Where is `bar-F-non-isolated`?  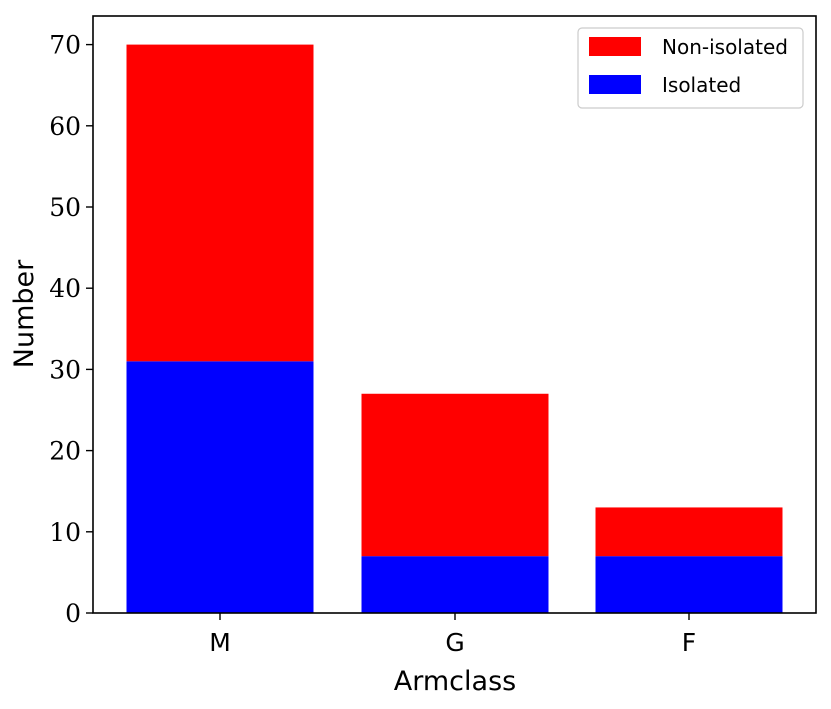 bar-F-non-isolated is located at coordinates (689, 532).